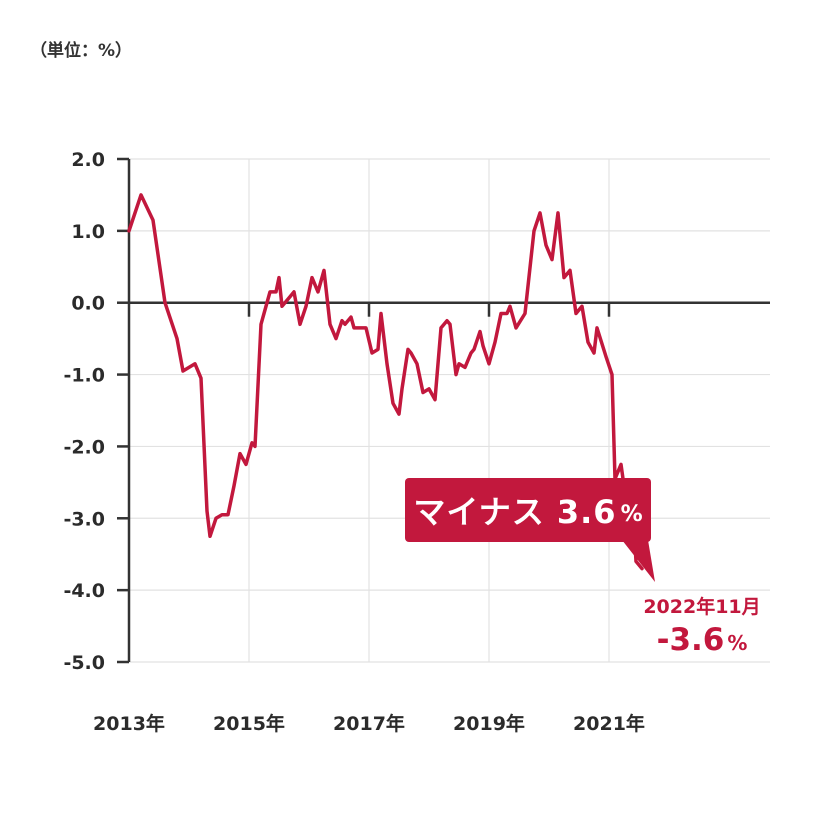 The height and width of the screenshot is (833, 833). Describe the element at coordinates (84, 376) in the screenshot. I see `y-tick-label: -1.0` at that location.